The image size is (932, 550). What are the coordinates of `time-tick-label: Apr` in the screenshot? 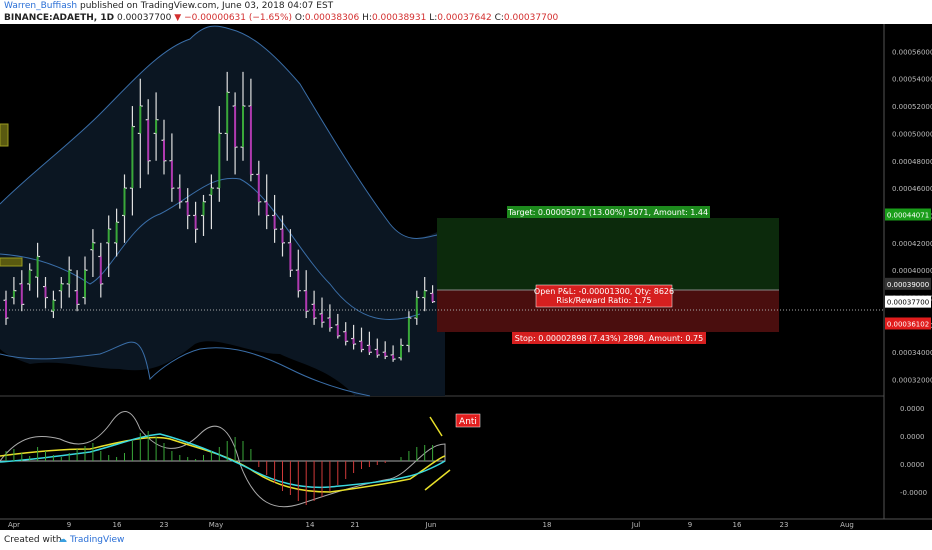 It's located at (14, 525).